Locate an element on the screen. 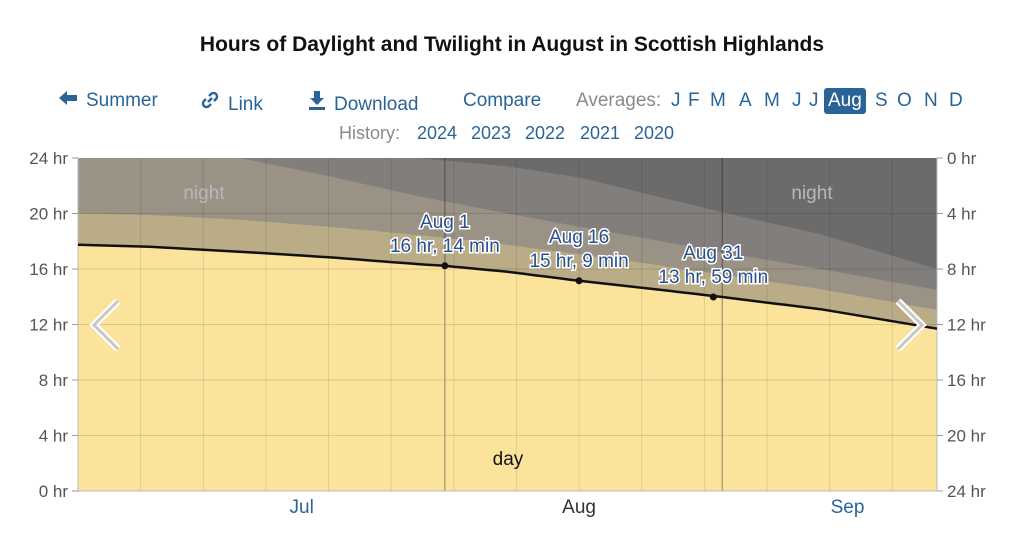 The image size is (1024, 535). x-month-label: Jul is located at coordinates (302, 507).